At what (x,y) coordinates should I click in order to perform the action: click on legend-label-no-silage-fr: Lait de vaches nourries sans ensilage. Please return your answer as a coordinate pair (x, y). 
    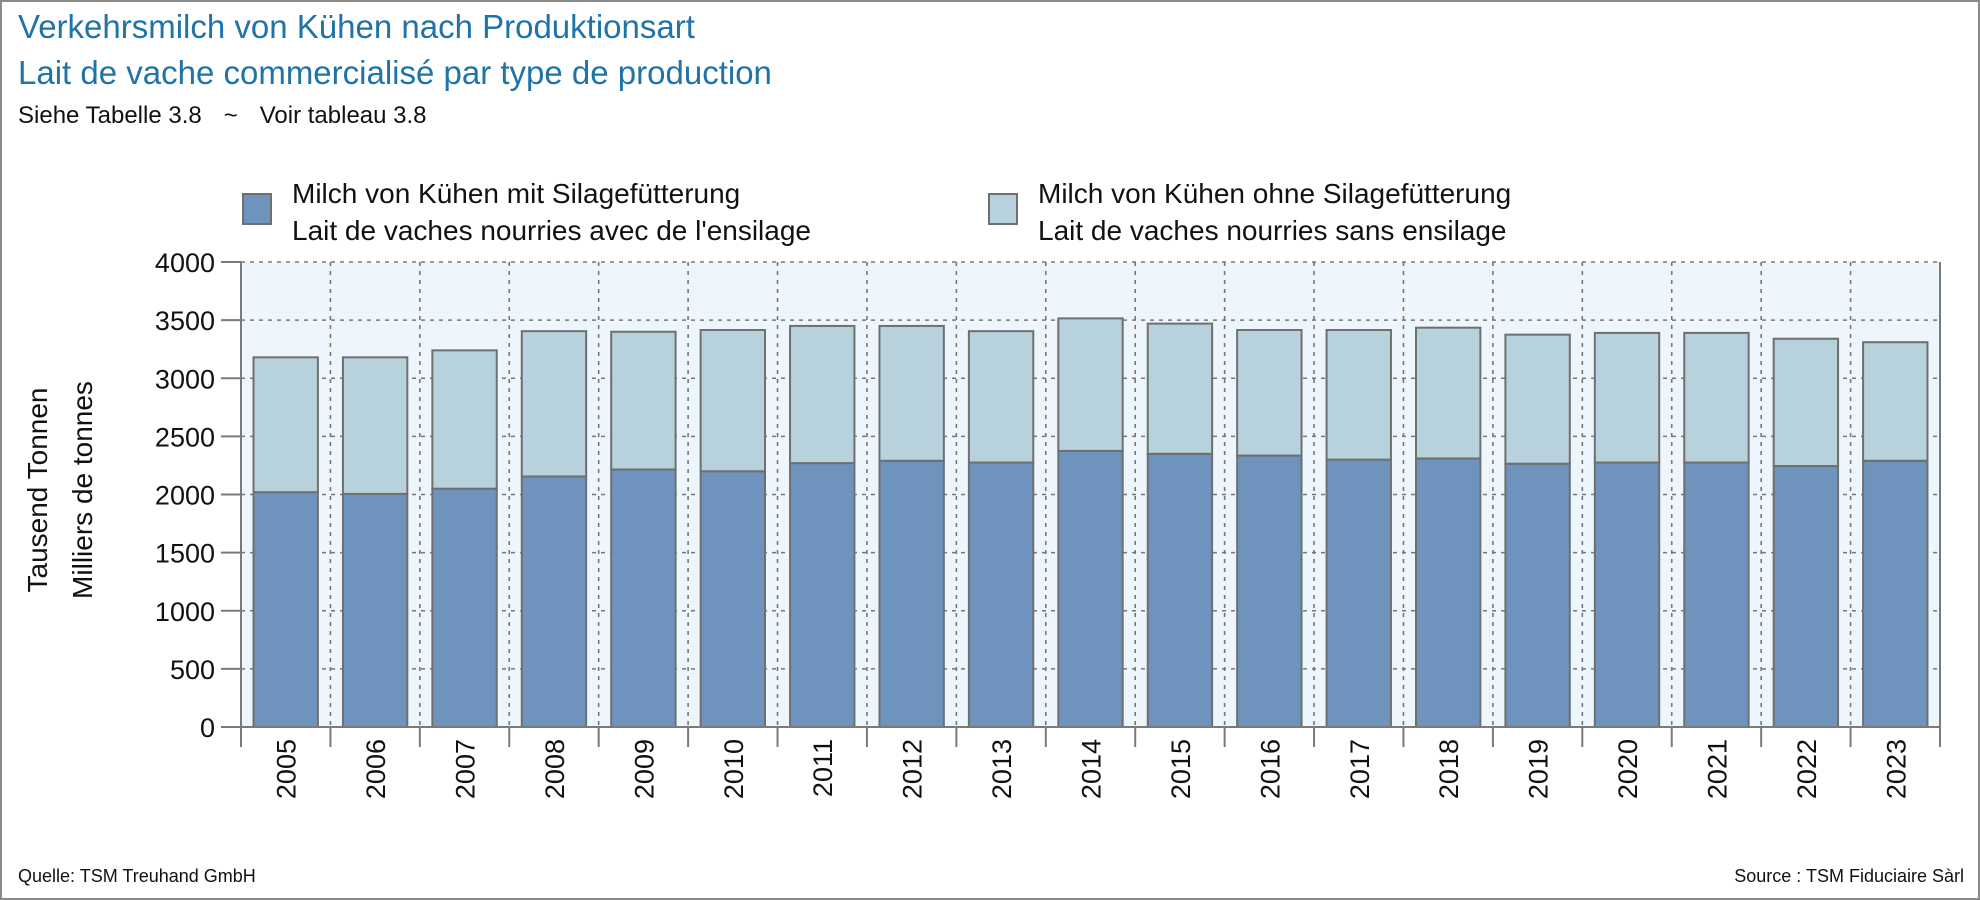
    Looking at the image, I should click on (1272, 230).